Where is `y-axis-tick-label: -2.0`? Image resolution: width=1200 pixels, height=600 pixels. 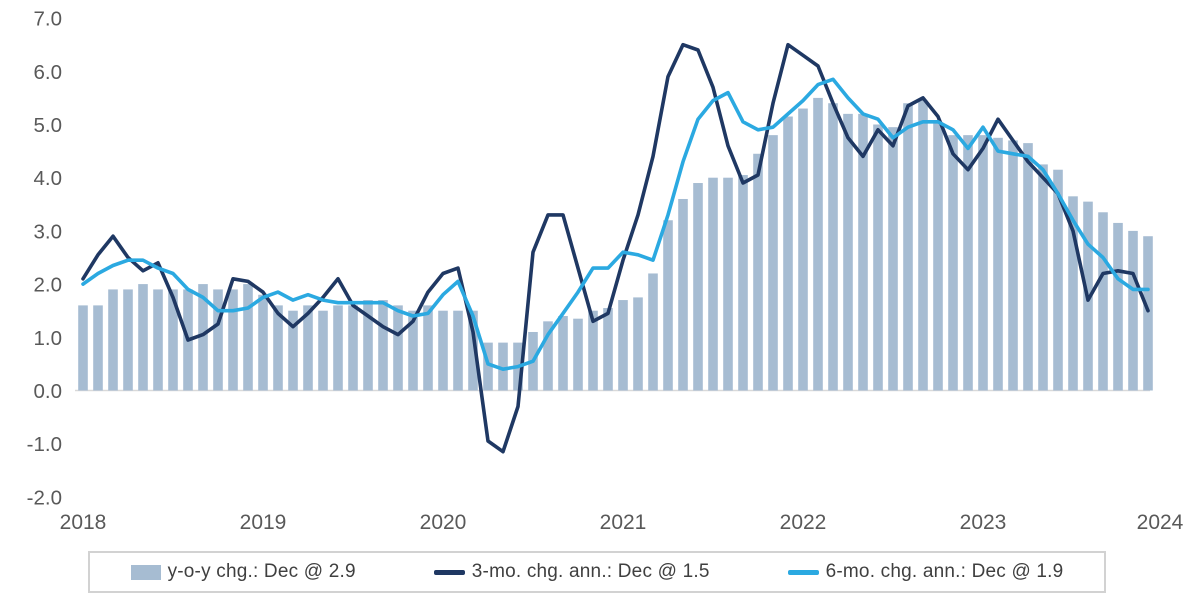
y-axis-tick-label: -2.0 is located at coordinates (44, 497).